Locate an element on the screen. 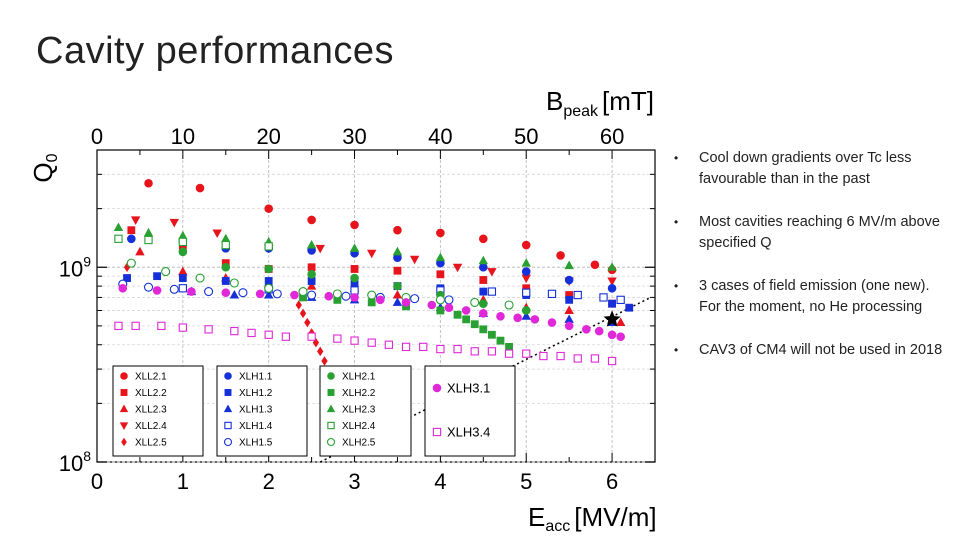 The width and height of the screenshot is (960, 540). top-tick-label: 60 is located at coordinates (612, 136).